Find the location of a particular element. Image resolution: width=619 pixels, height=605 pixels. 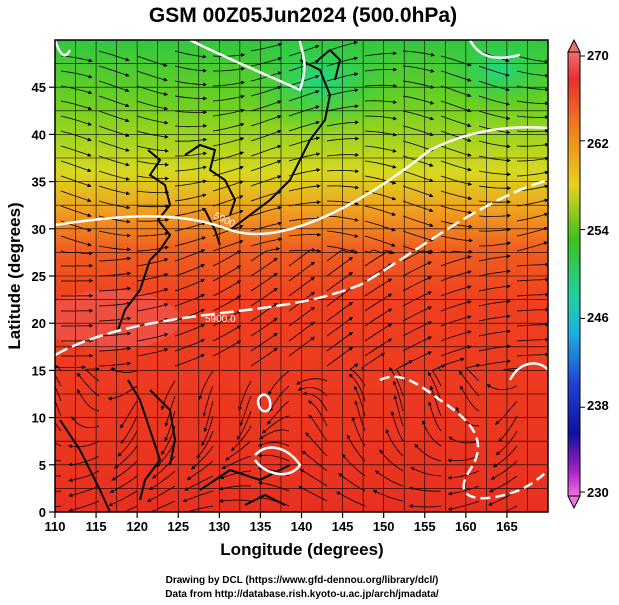

x-tick-label: 145 is located at coordinates (343, 526).